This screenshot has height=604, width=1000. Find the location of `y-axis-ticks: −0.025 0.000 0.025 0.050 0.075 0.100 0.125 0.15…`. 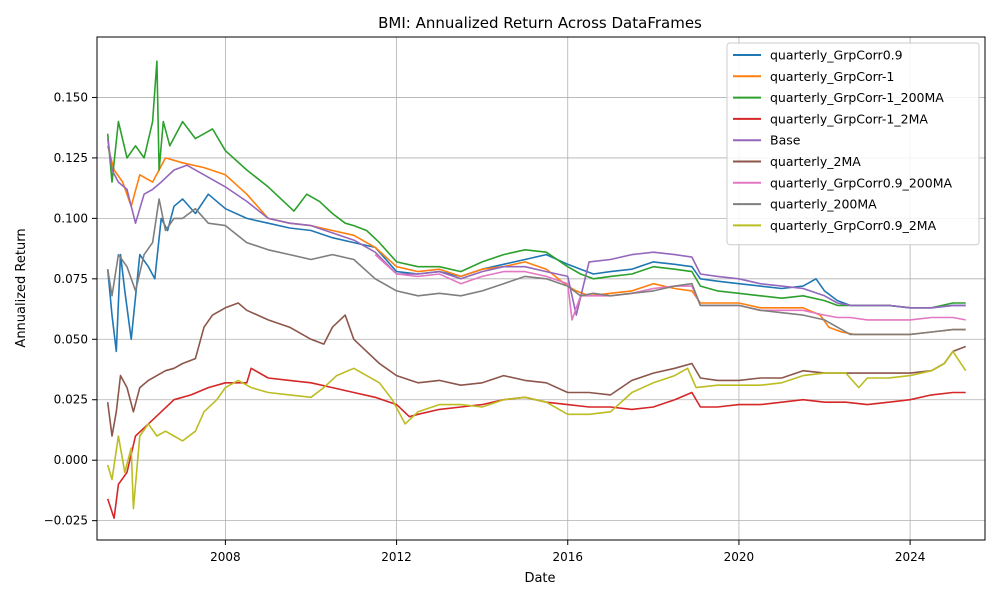

y-axis-ticks: −0.025 0.000 0.025 0.050 0.075 0.100 0.125 0.15… is located at coordinates (70, 309).